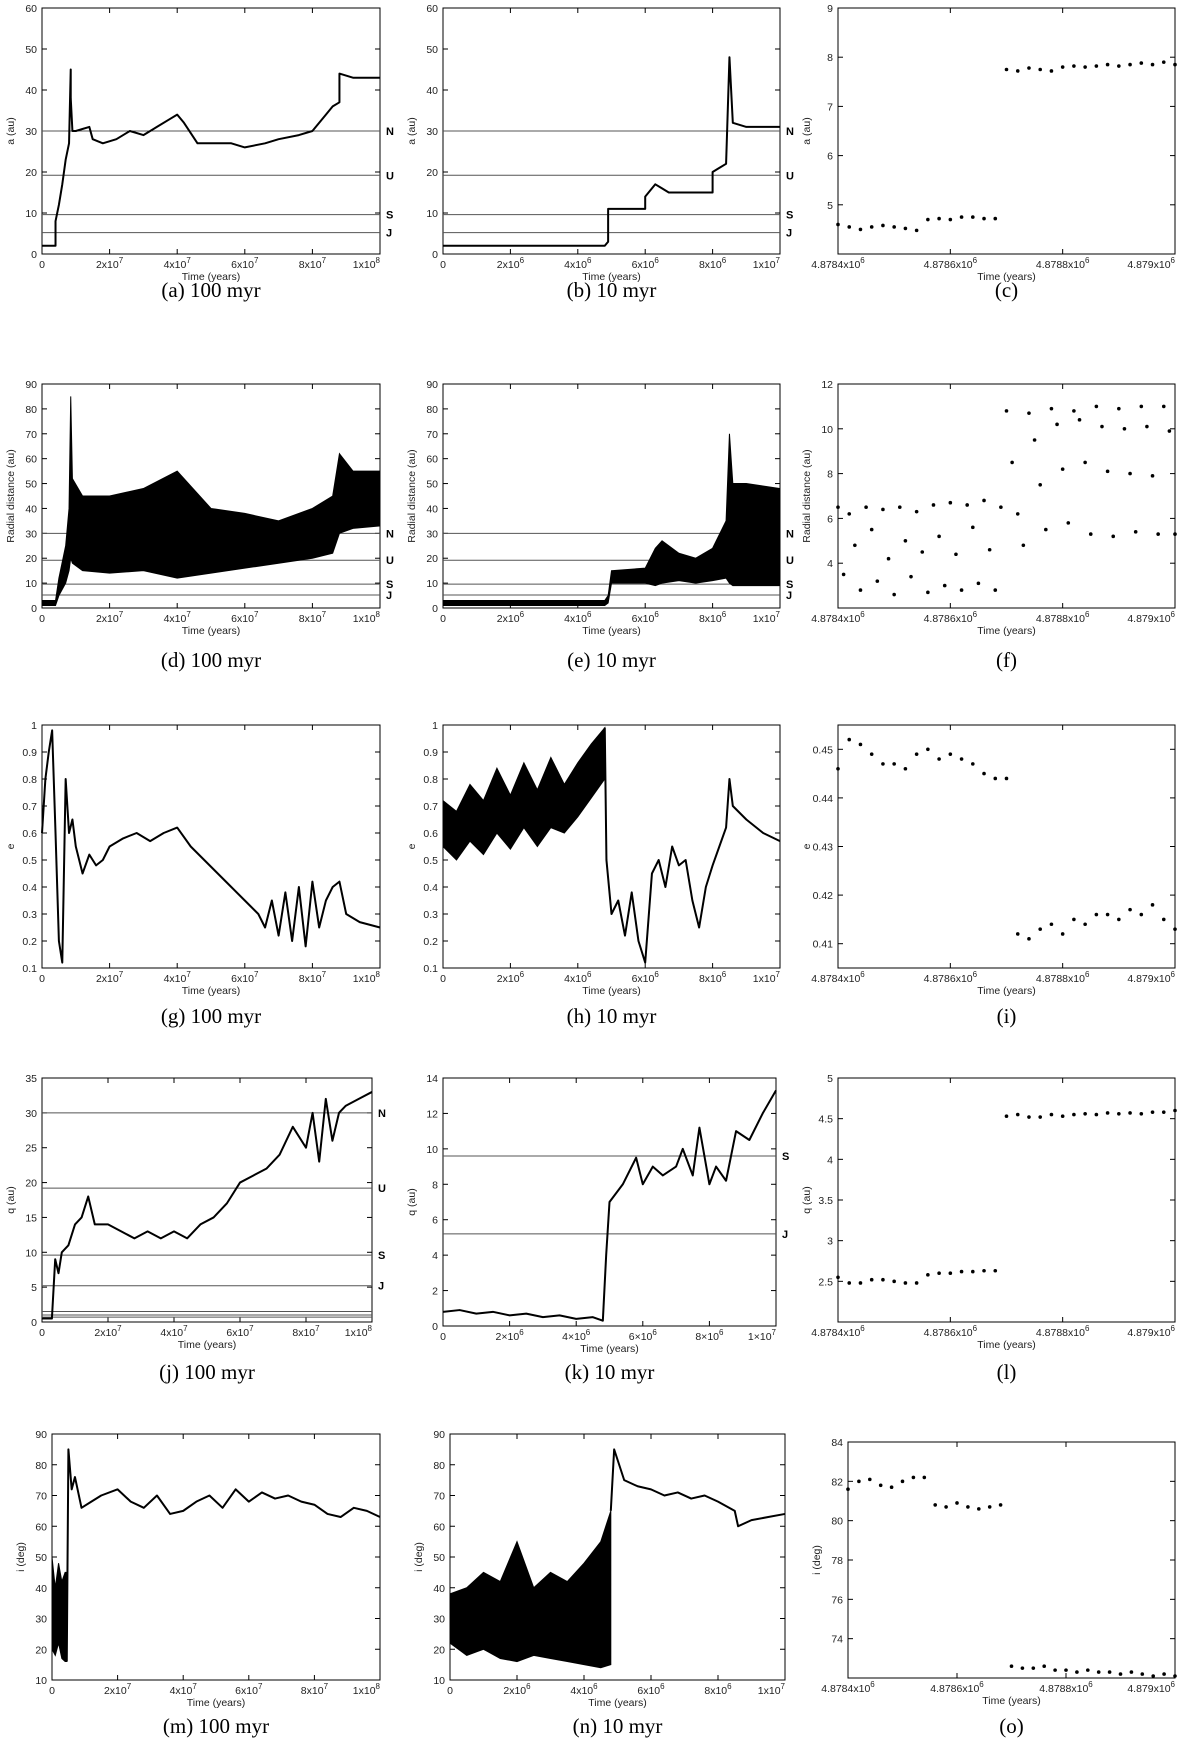 This screenshot has width=1200, height=1754. Describe the element at coordinates (830, 519) in the screenshot. I see `y-tick-label: 6` at that location.